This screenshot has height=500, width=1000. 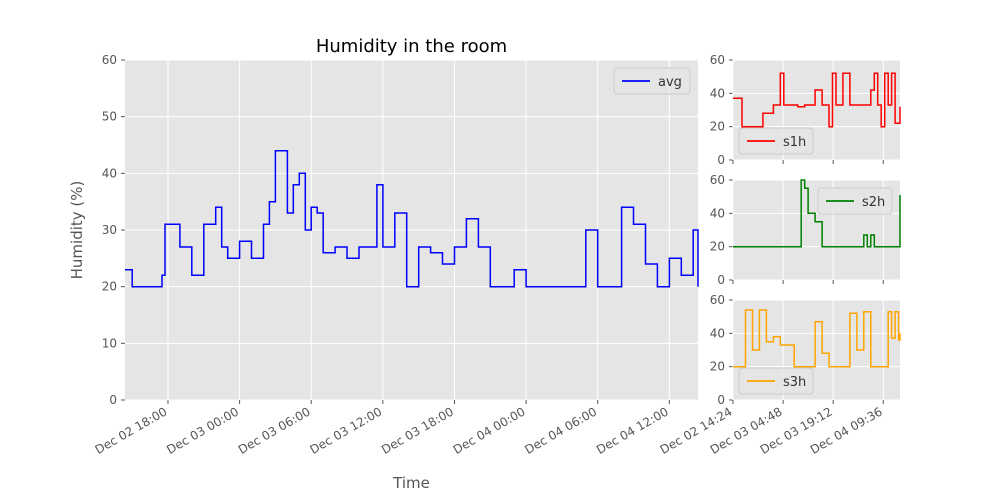 What do you see at coordinates (411, 46) in the screenshot?
I see `chart-title: Humidity in the room` at bounding box center [411, 46].